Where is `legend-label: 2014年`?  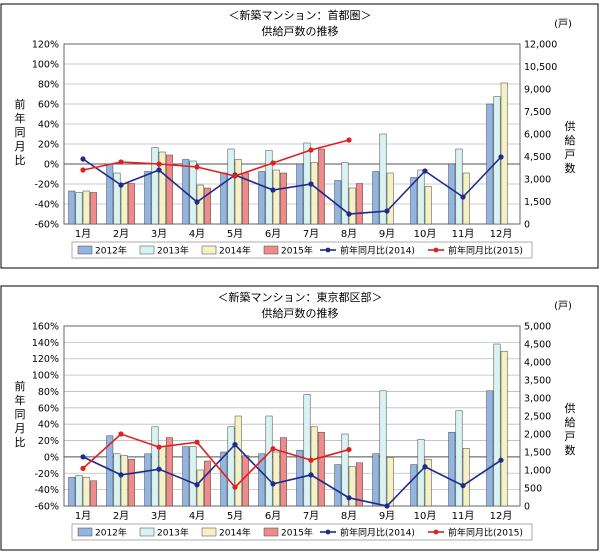
legend-label: 2014年 is located at coordinates (235, 533).